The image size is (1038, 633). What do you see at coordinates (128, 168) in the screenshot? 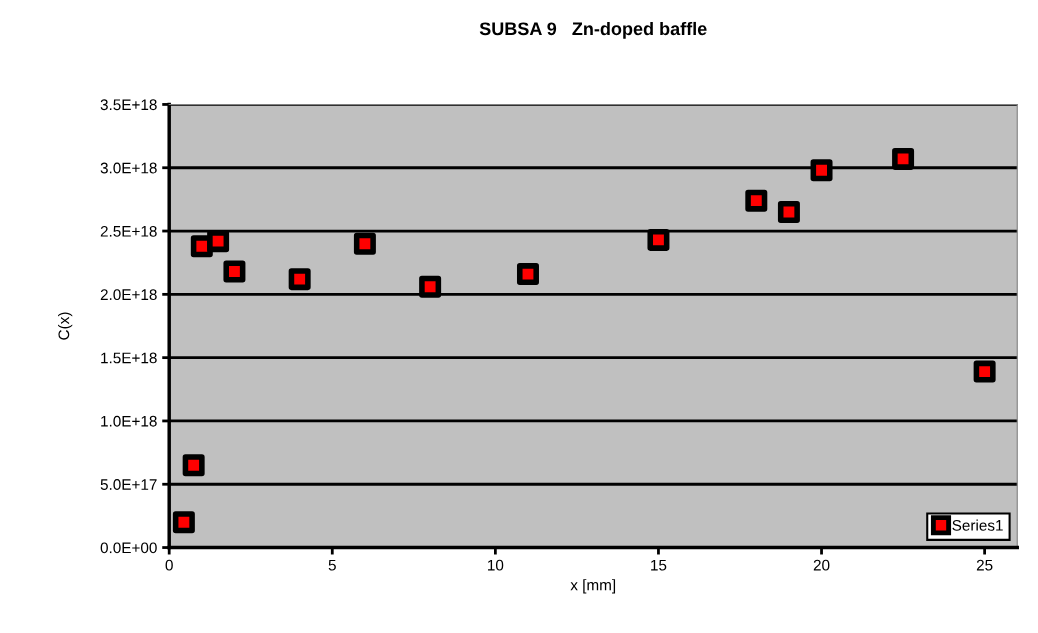
I see `y-tick-label: 3.0E+18` at bounding box center [128, 168].